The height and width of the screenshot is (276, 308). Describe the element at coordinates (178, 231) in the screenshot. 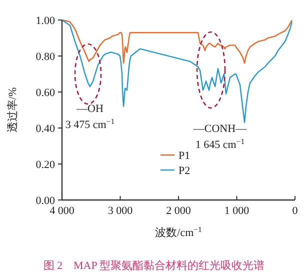

I see `x-axis-title: 波数/cm$^{−1}$` at that location.